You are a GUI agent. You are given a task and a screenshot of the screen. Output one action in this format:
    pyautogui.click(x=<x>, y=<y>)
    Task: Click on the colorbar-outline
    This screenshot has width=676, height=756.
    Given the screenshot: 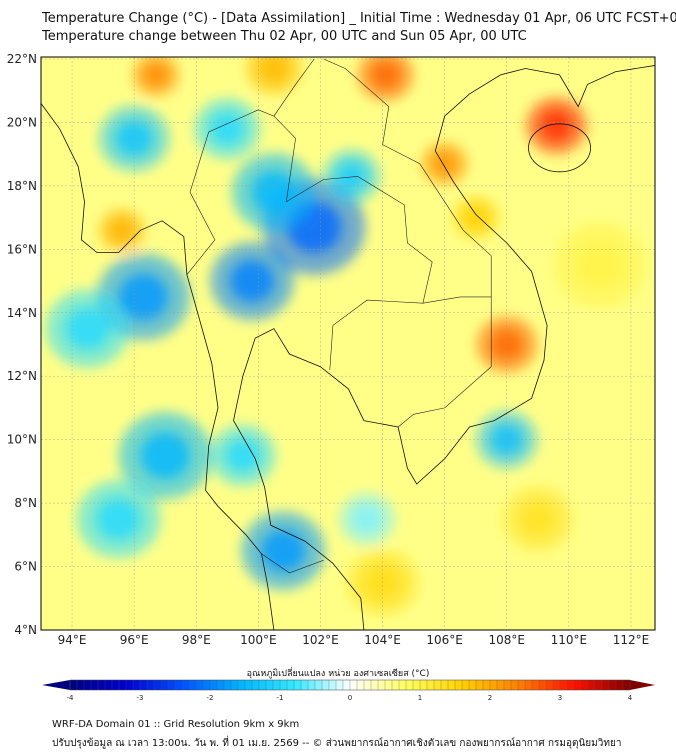 What is the action you would take?
    pyautogui.click(x=350, y=685)
    